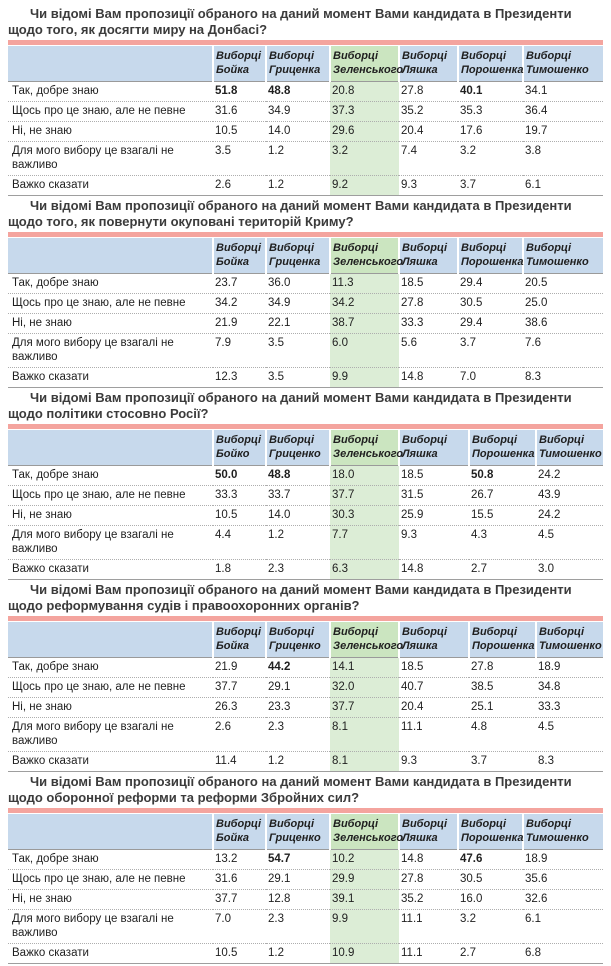 This screenshot has width=611, height=966. I want to click on value-cell: 47.6, so click(471, 859).